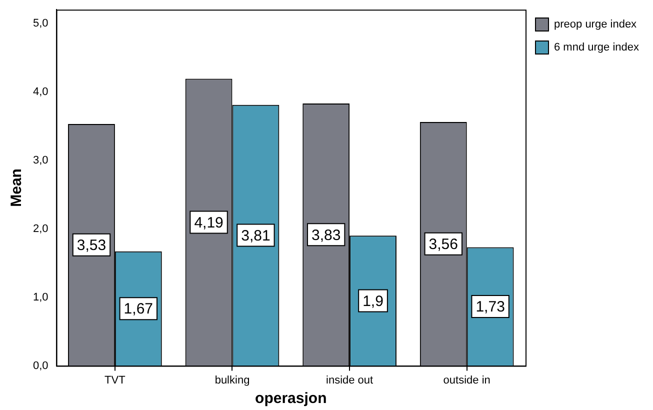 The width and height of the screenshot is (653, 410). I want to click on data-label: 3,53, so click(91, 245).